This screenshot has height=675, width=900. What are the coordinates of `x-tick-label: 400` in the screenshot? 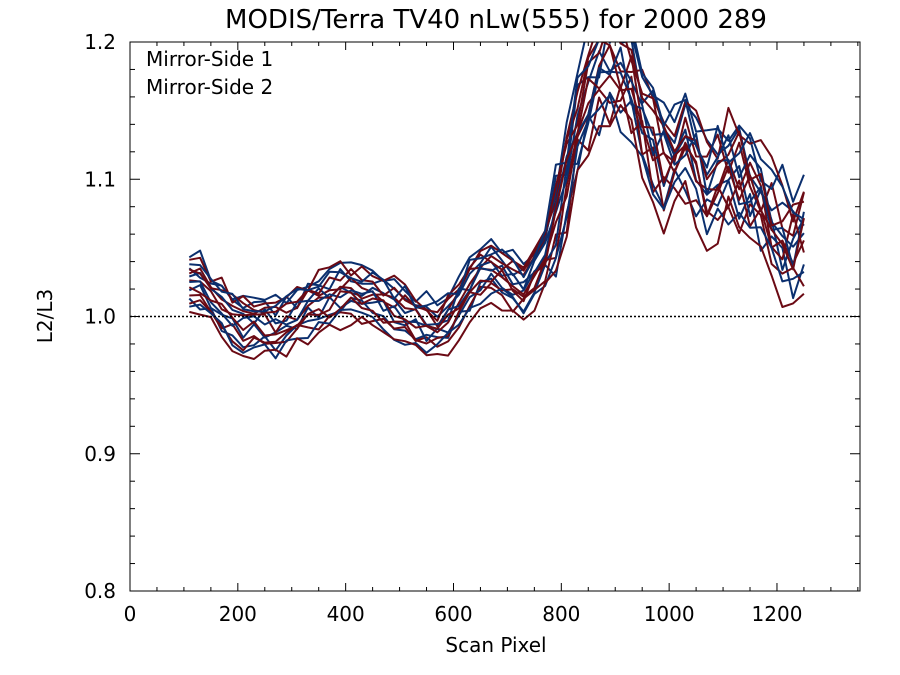 It's located at (346, 614).